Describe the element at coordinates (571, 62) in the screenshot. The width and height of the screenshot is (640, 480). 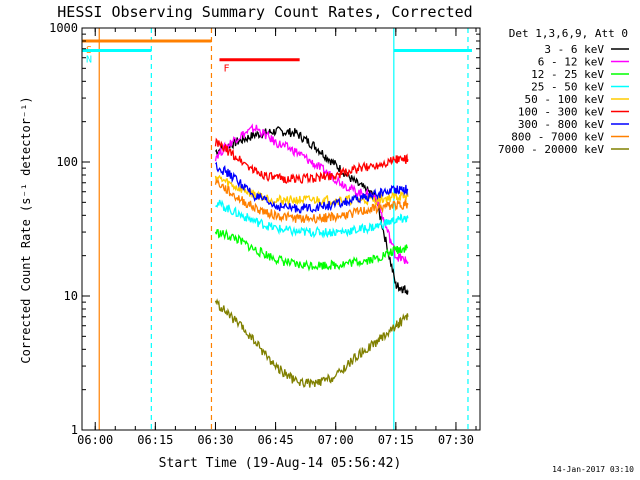
I see `legend-label-1: 6 - 12 keV` at that location.